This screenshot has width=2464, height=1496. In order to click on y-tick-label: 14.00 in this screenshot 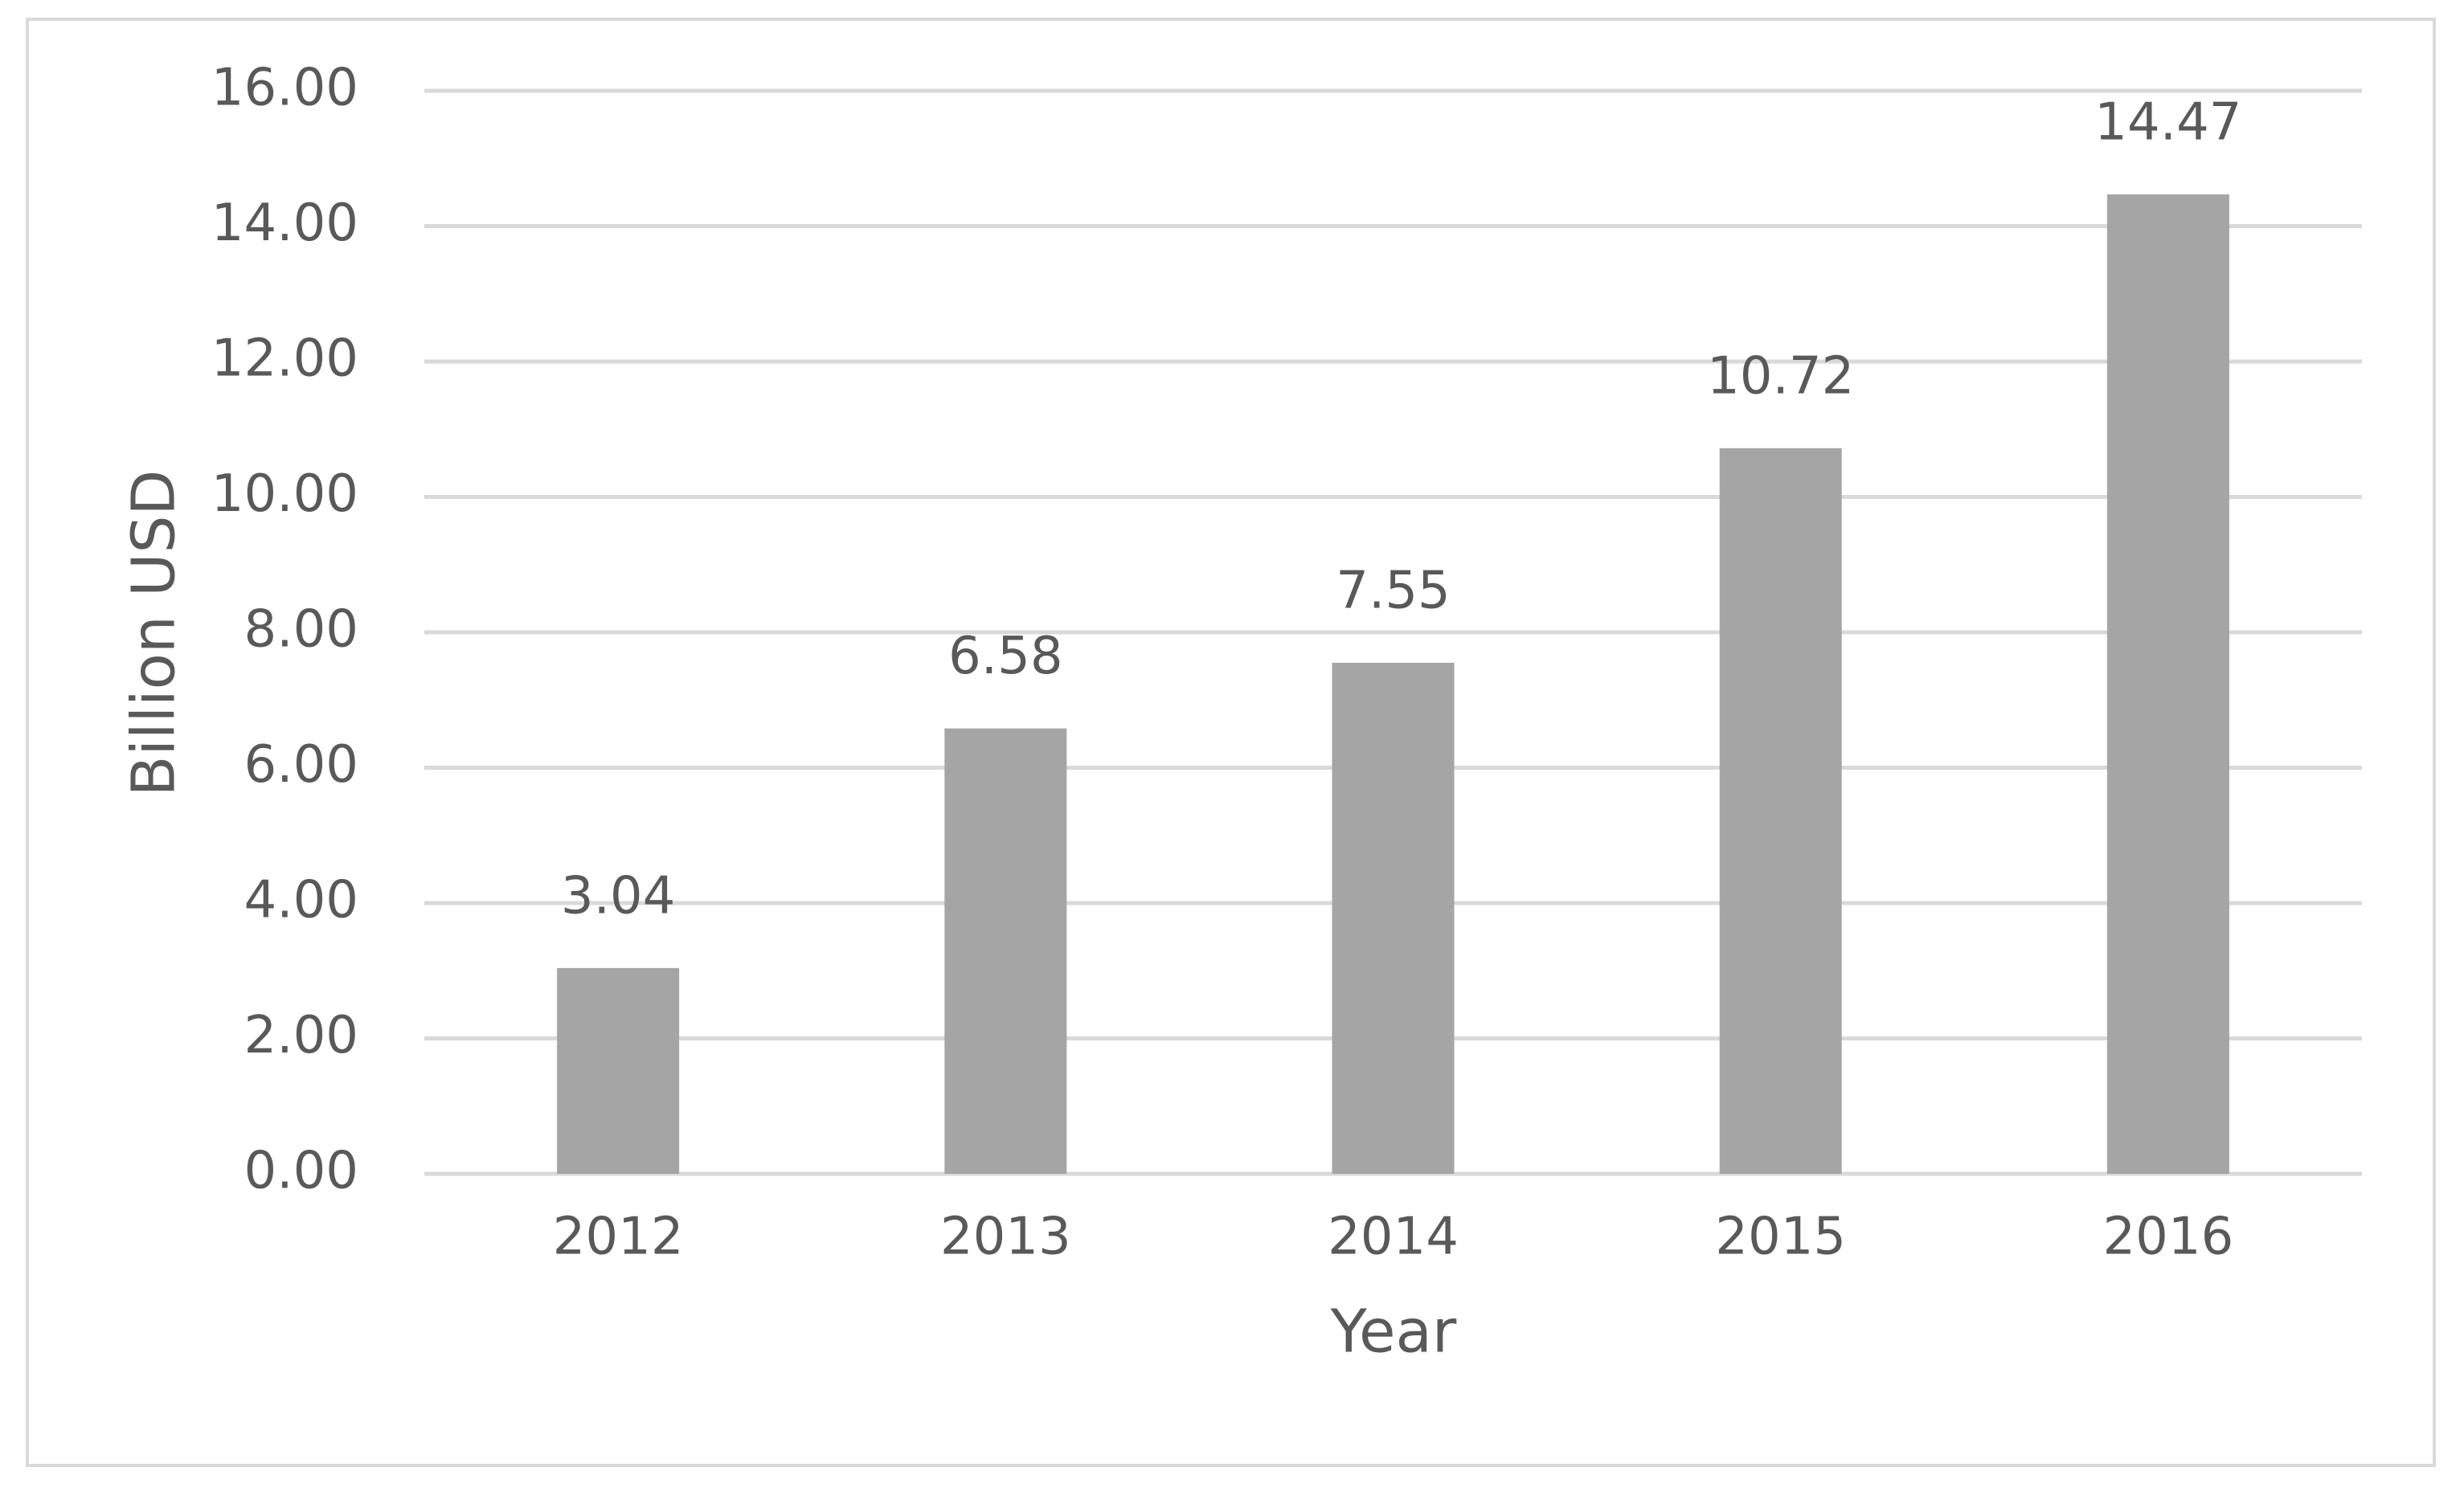, I will do `click(284, 224)`.